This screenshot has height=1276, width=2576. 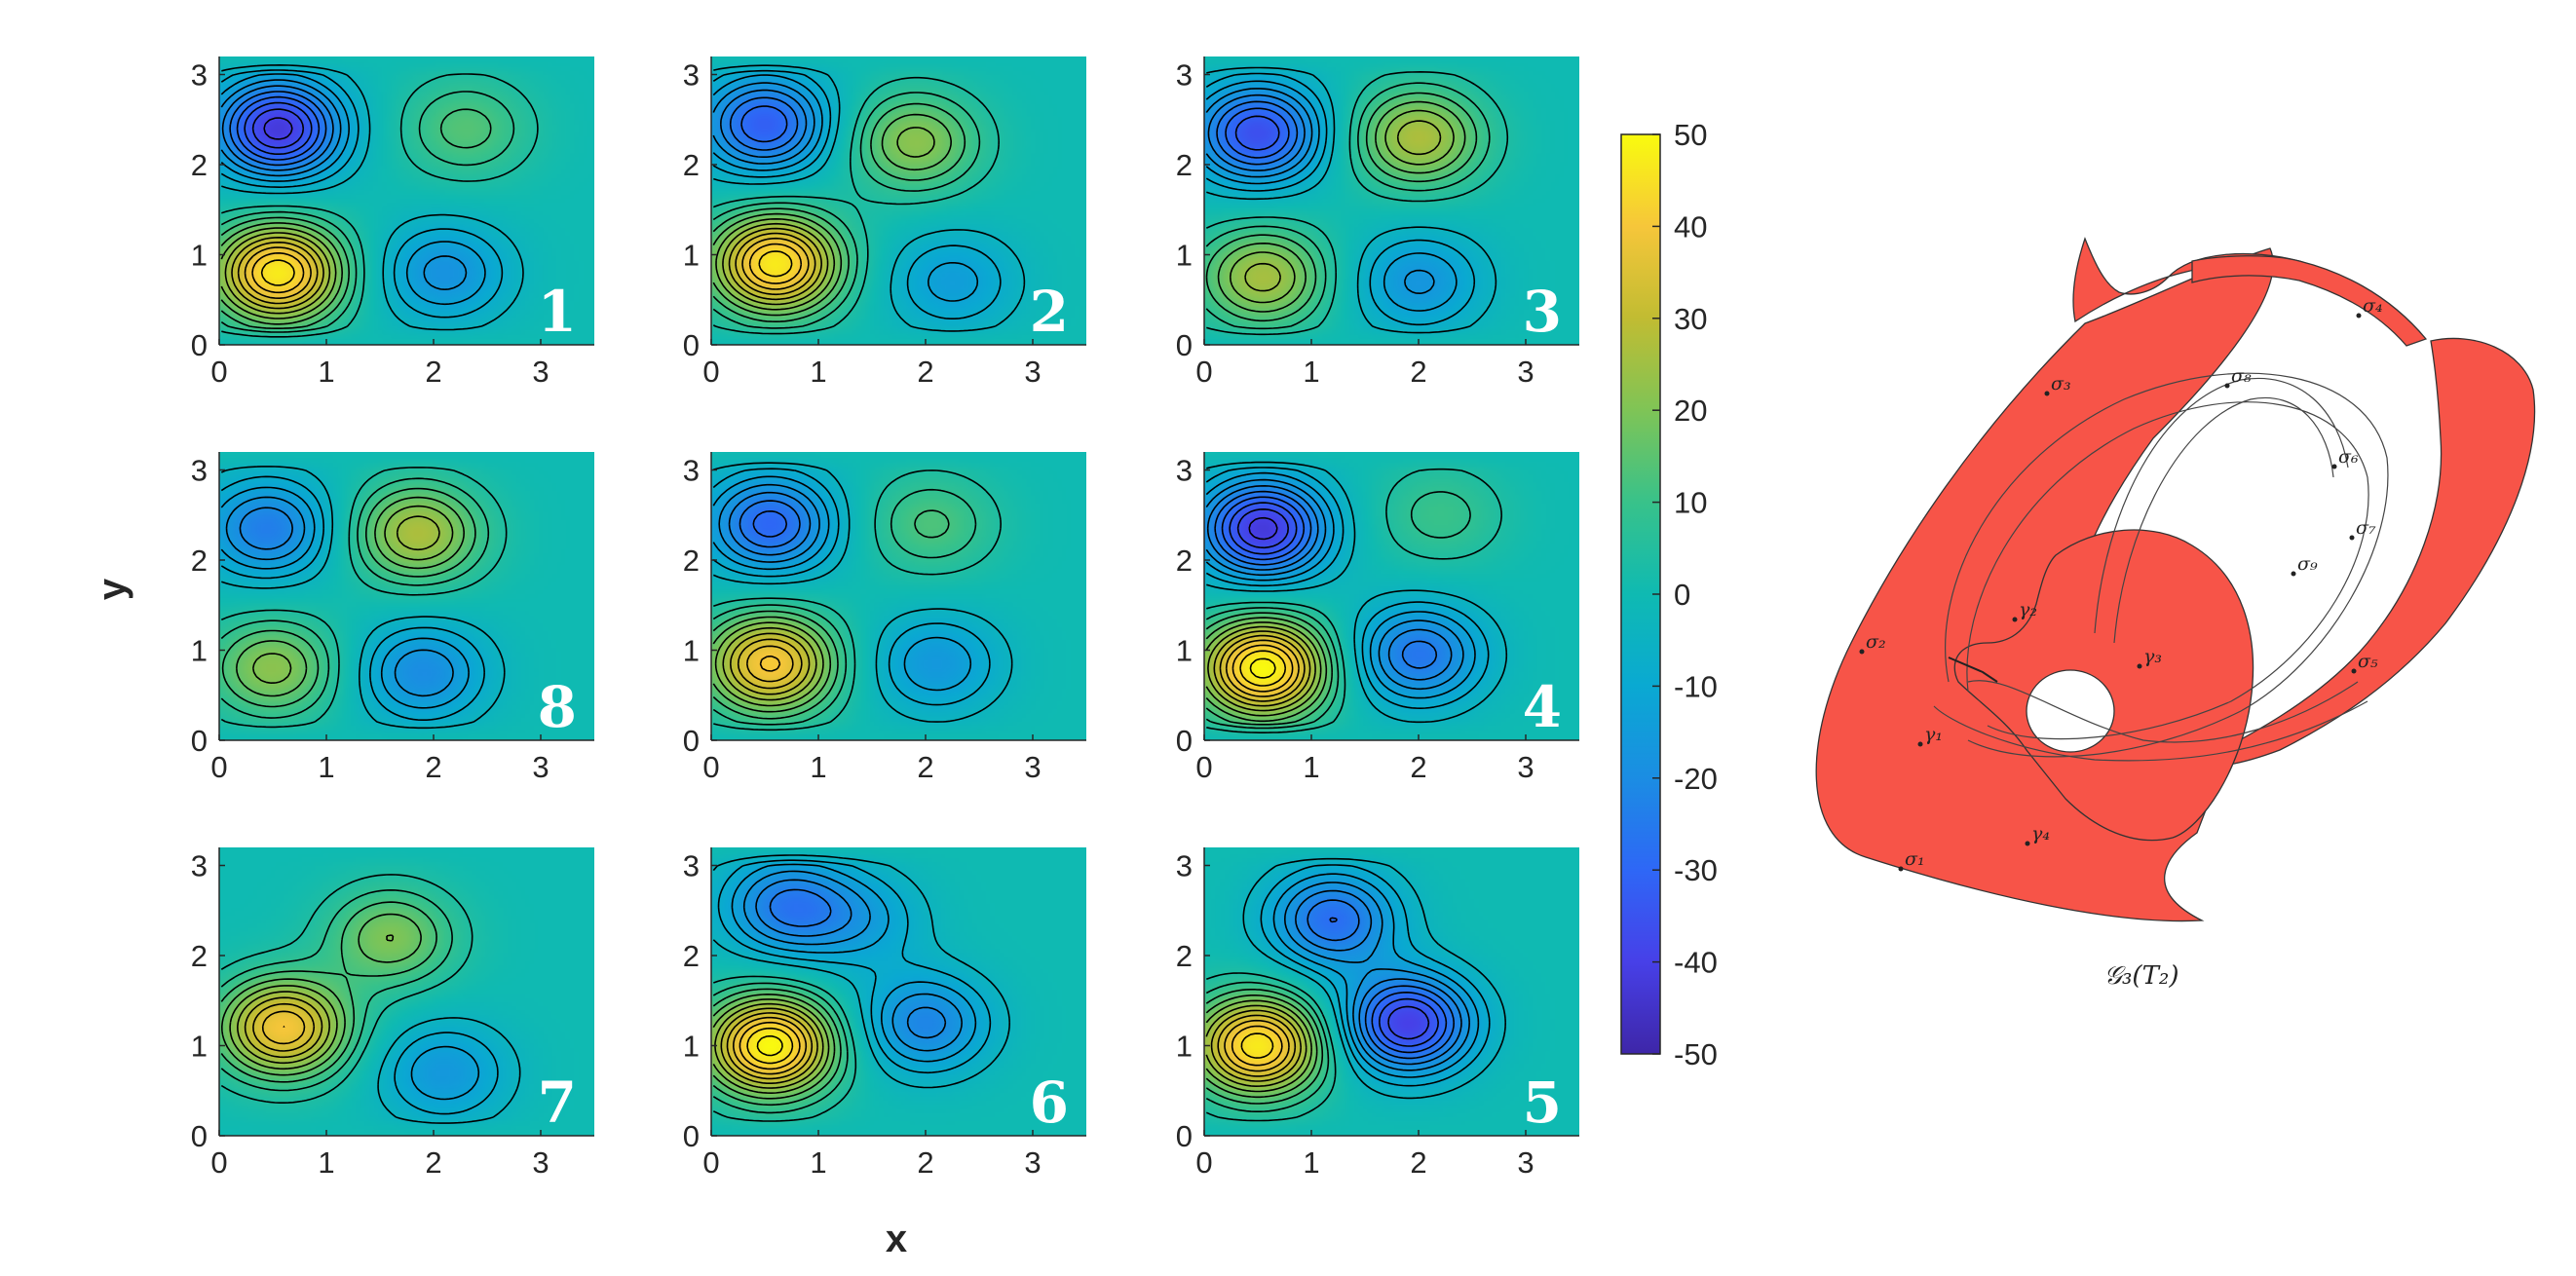 What do you see at coordinates (2366, 528) in the screenshot?
I see `diagram-label: σ₇` at bounding box center [2366, 528].